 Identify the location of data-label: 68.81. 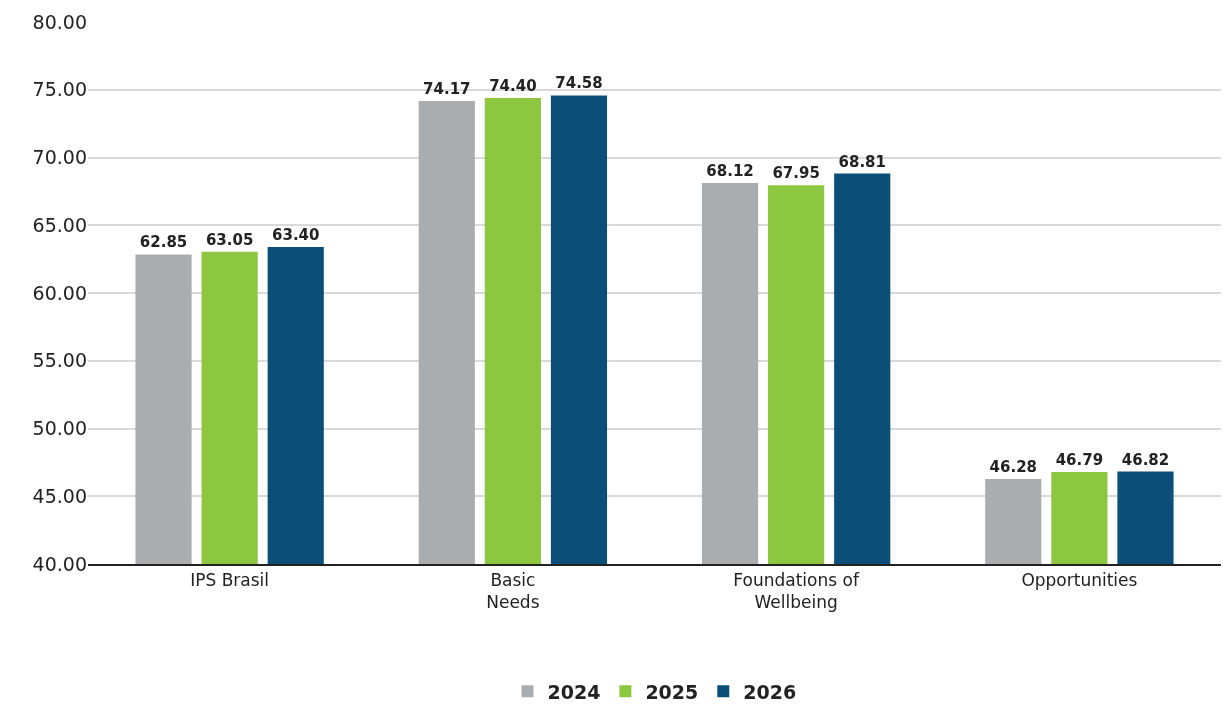
(862, 161).